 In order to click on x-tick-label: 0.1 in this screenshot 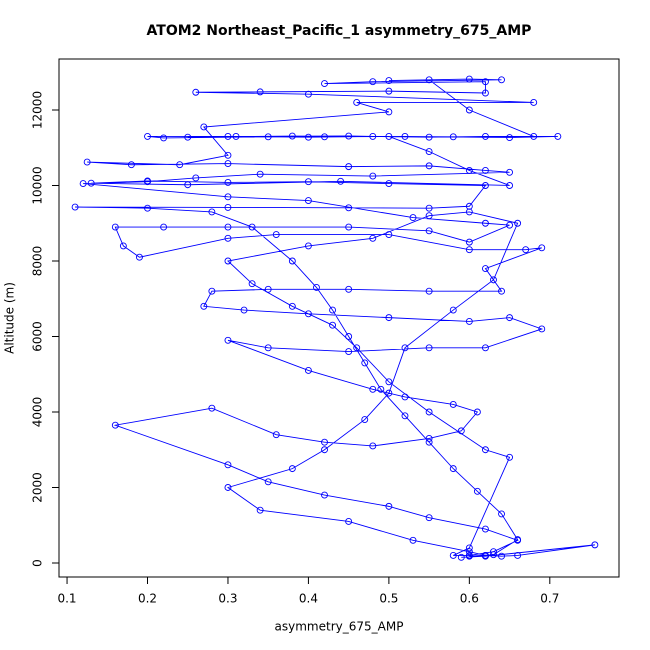, I will do `click(66, 599)`.